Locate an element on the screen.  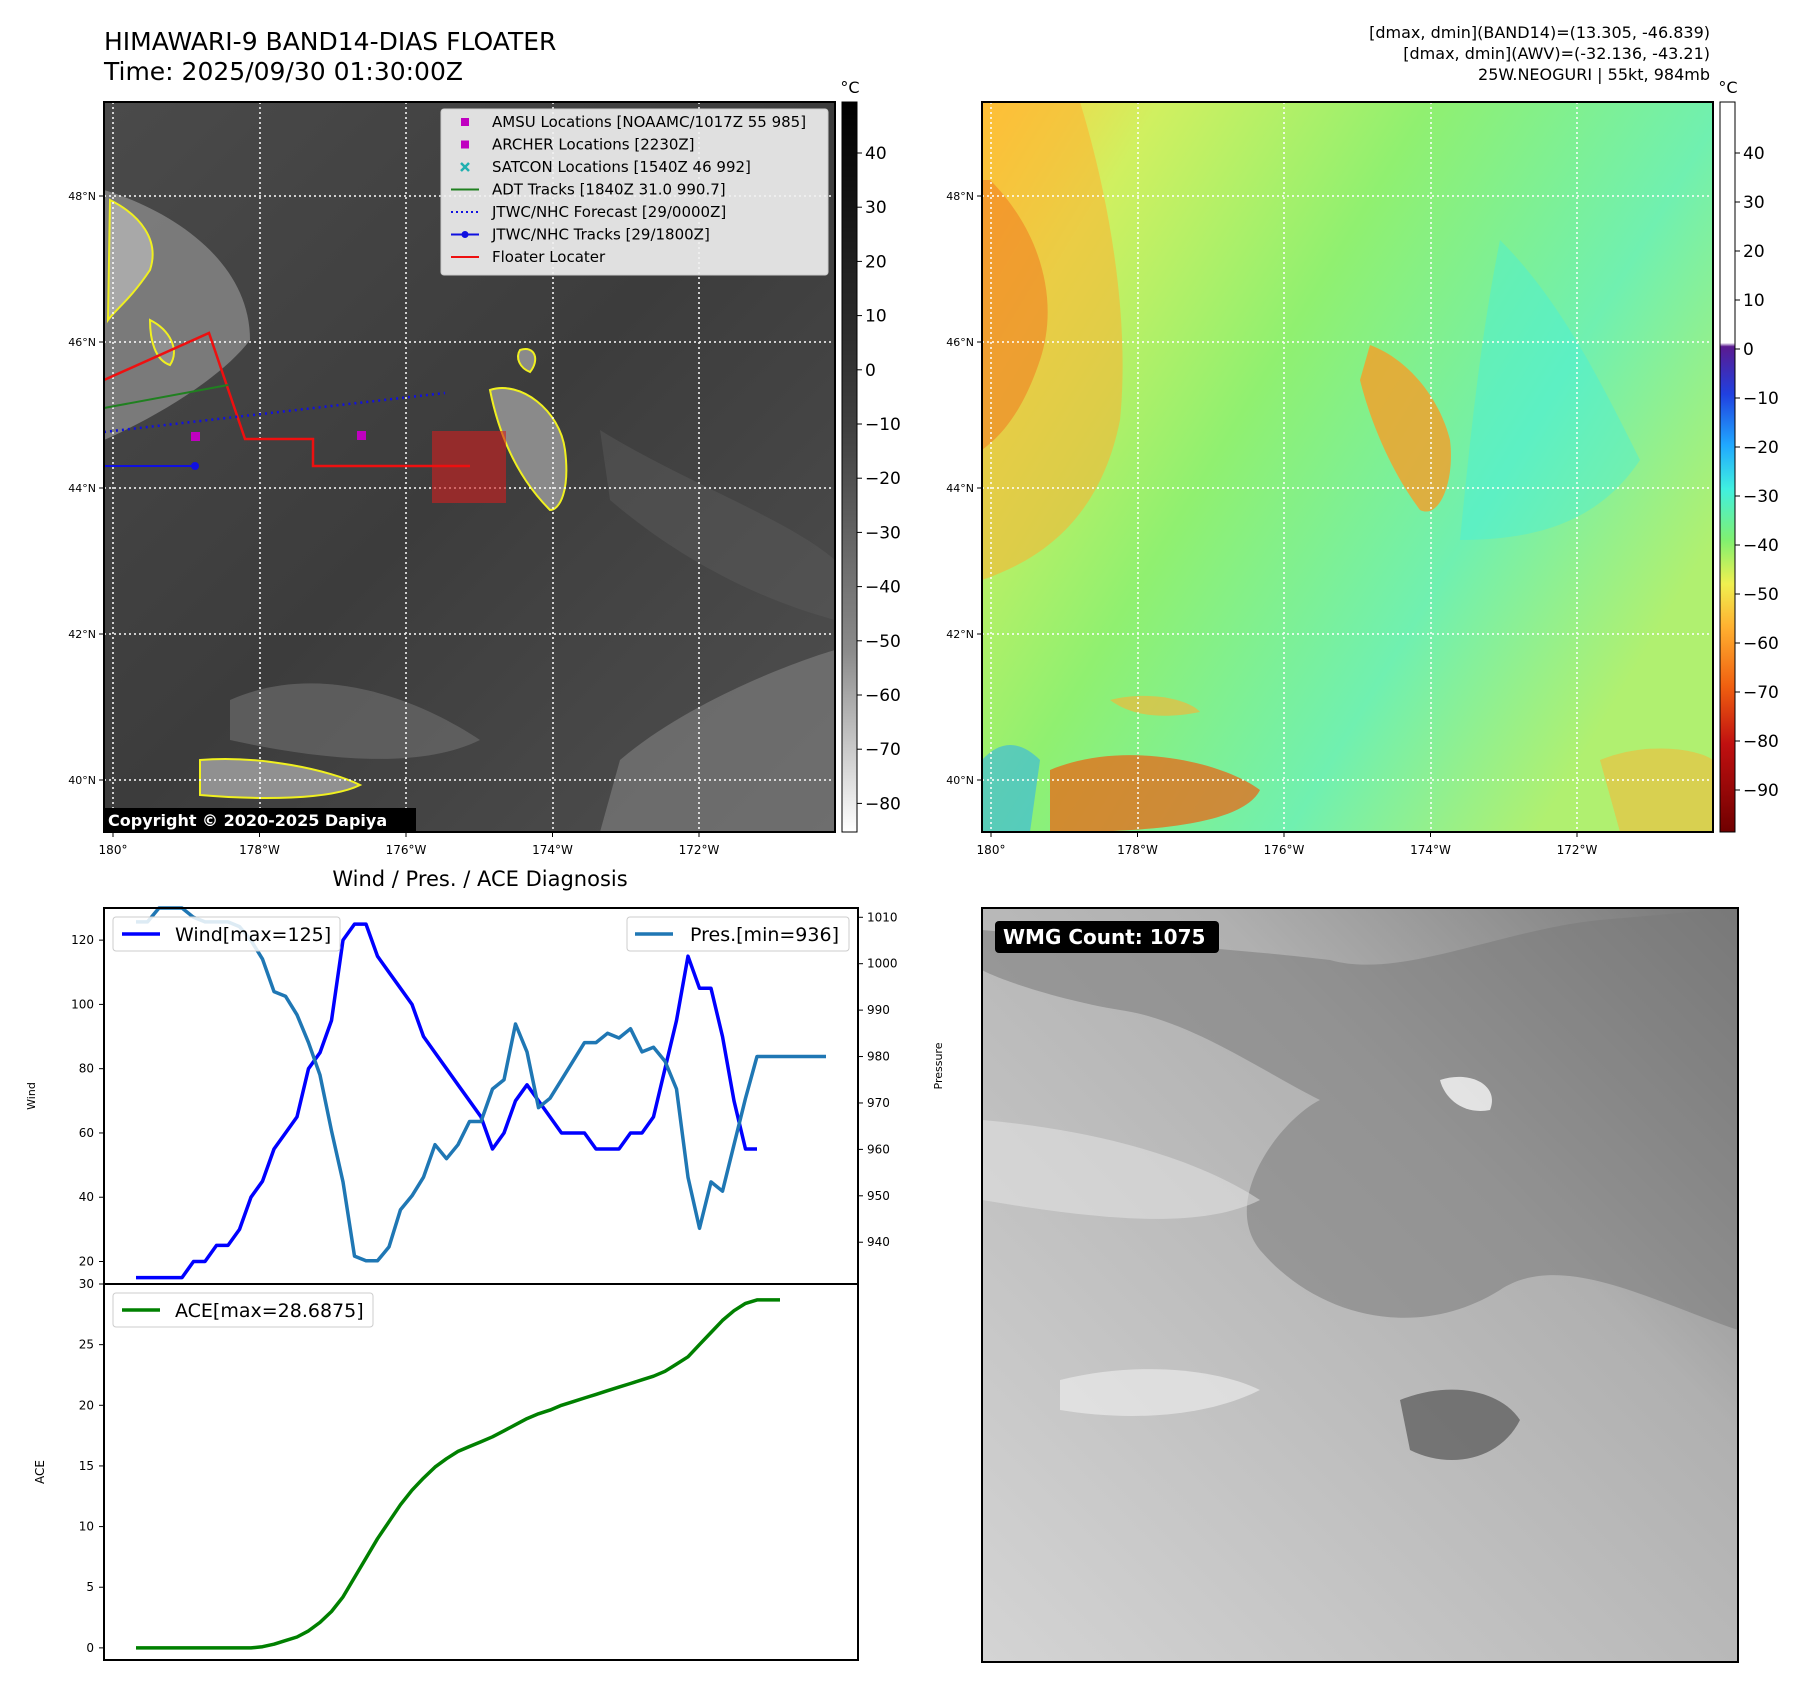
wind-y-tick-label: 60 is located at coordinates (86, 1133).